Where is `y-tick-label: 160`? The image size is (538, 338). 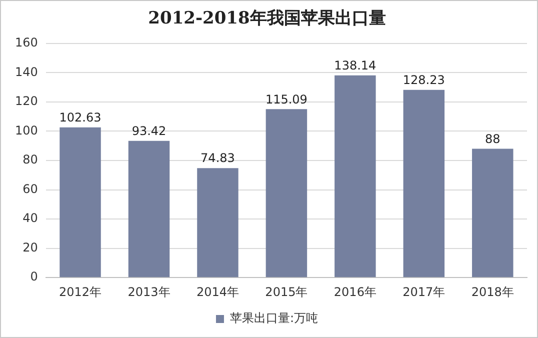
y-tick-label: 160 is located at coordinates (26, 43).